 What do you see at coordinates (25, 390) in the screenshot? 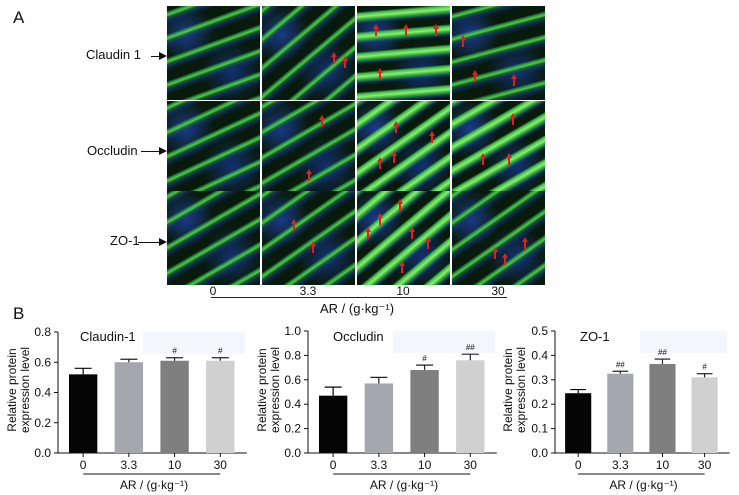
I see `y-axis-label-line: expression level` at bounding box center [25, 390].